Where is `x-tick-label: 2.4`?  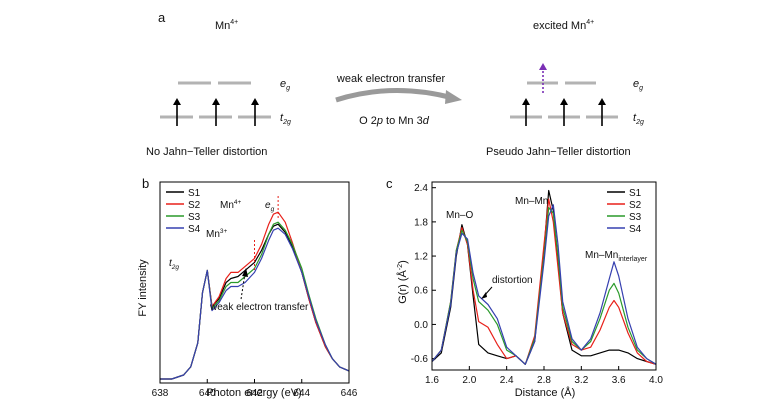 x-tick-label: 2.4 is located at coordinates (507, 380).